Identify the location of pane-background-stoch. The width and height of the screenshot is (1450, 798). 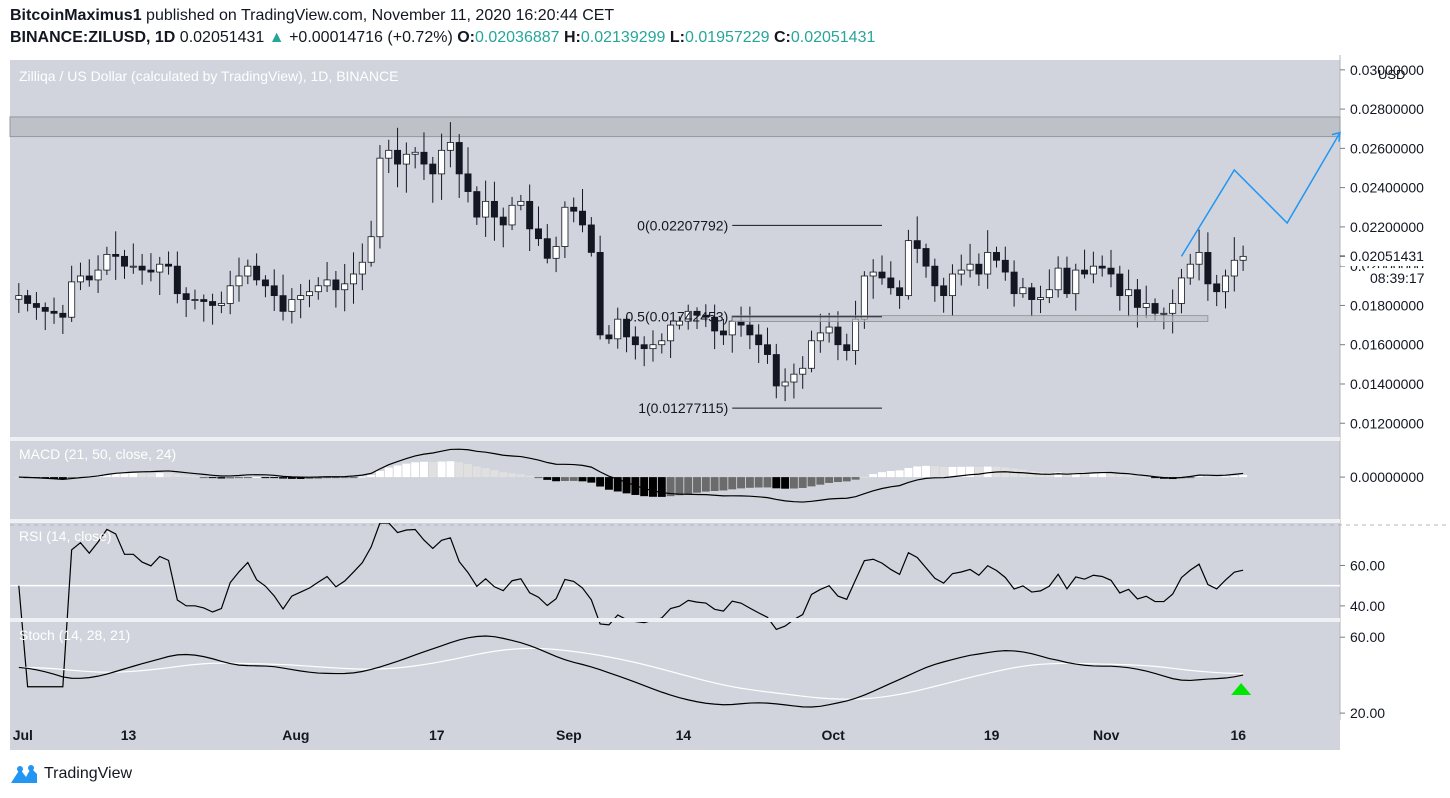
(675, 668).